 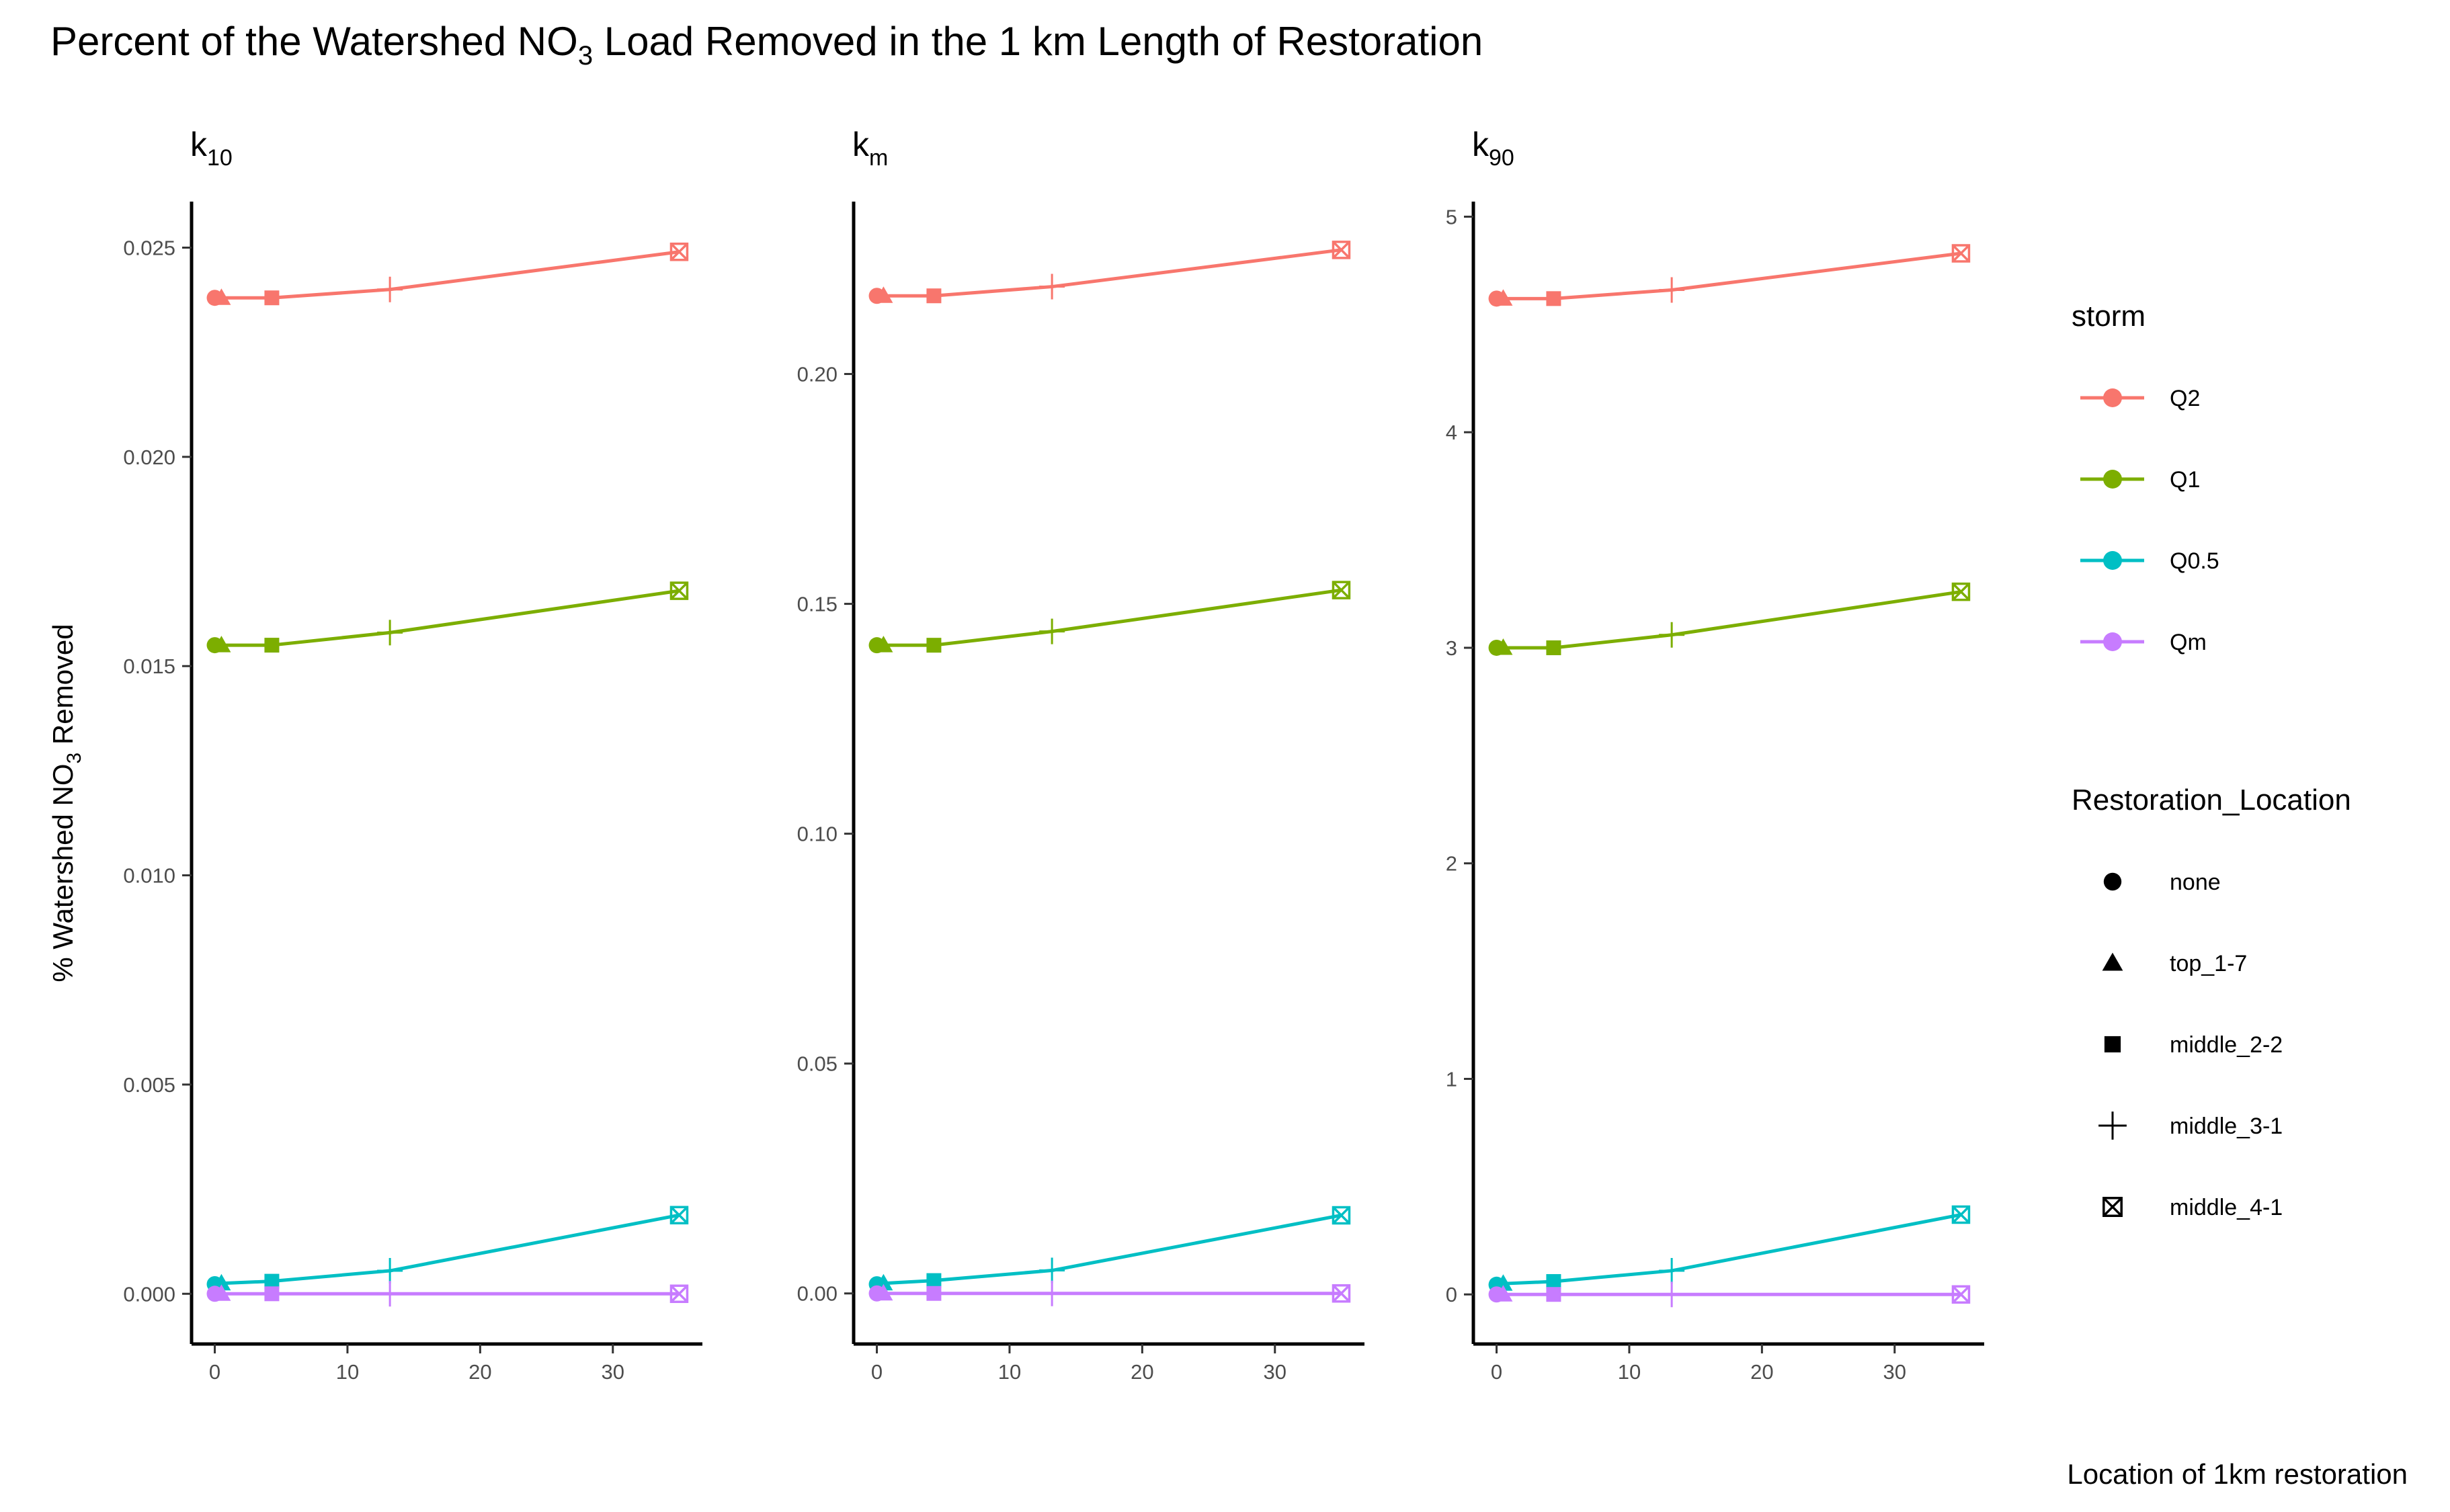 I want to click on legend-label: none, so click(x=2195, y=883).